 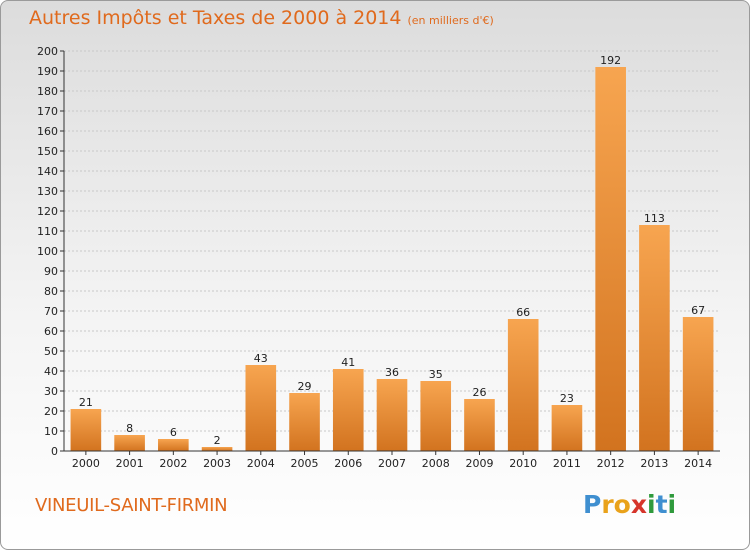 I want to click on x-tick-label-2014: 2014, so click(x=698, y=463).